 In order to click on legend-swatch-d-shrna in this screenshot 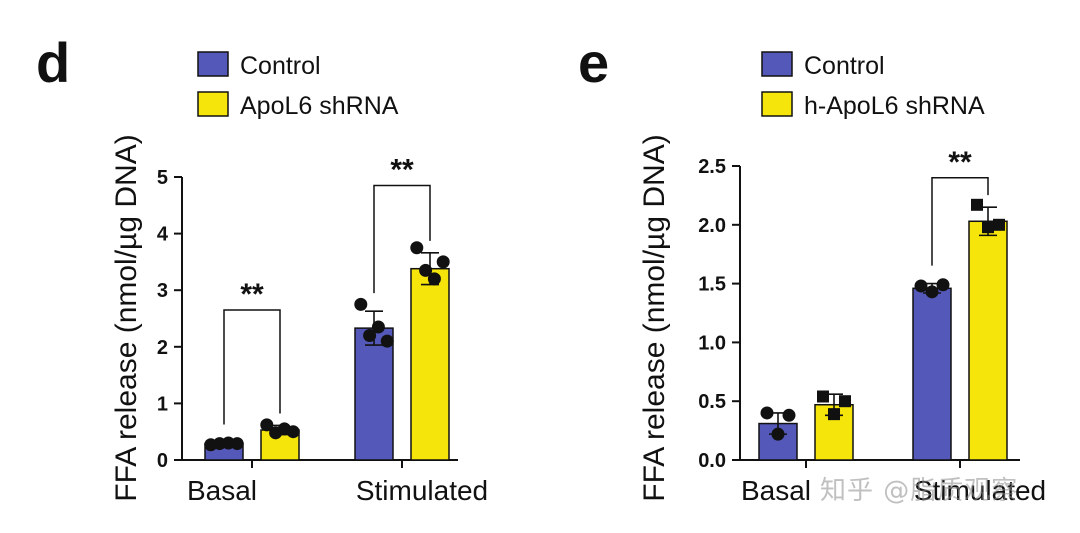, I will do `click(213, 104)`.